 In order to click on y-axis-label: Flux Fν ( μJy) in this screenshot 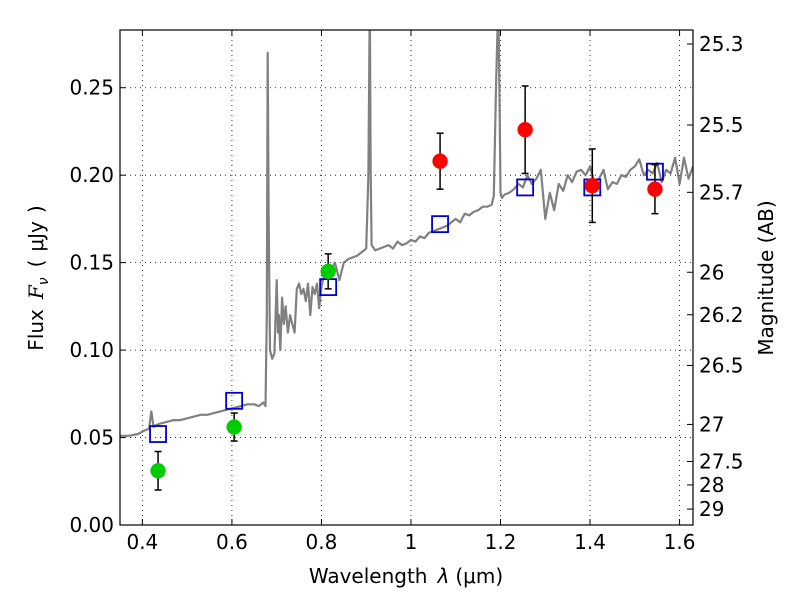, I will do `click(38, 277)`.